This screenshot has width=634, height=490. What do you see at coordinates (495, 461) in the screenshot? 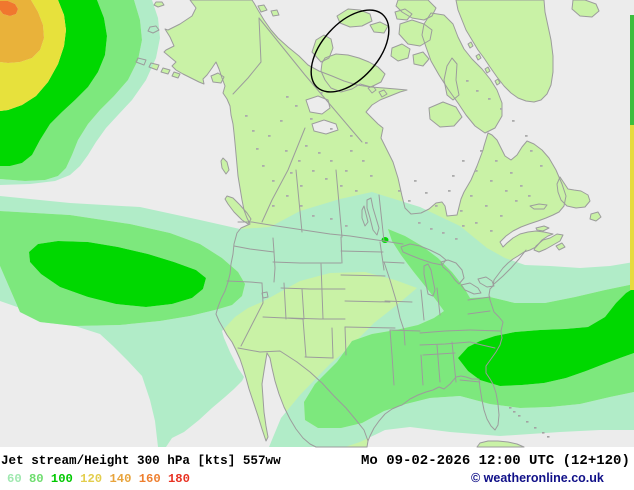
I see `svg-text:Mo 09-02-2026 12:00 UTC (12+12: Mo 09-02-2026 12:00 UTC (12+120)` at bounding box center [495, 461].